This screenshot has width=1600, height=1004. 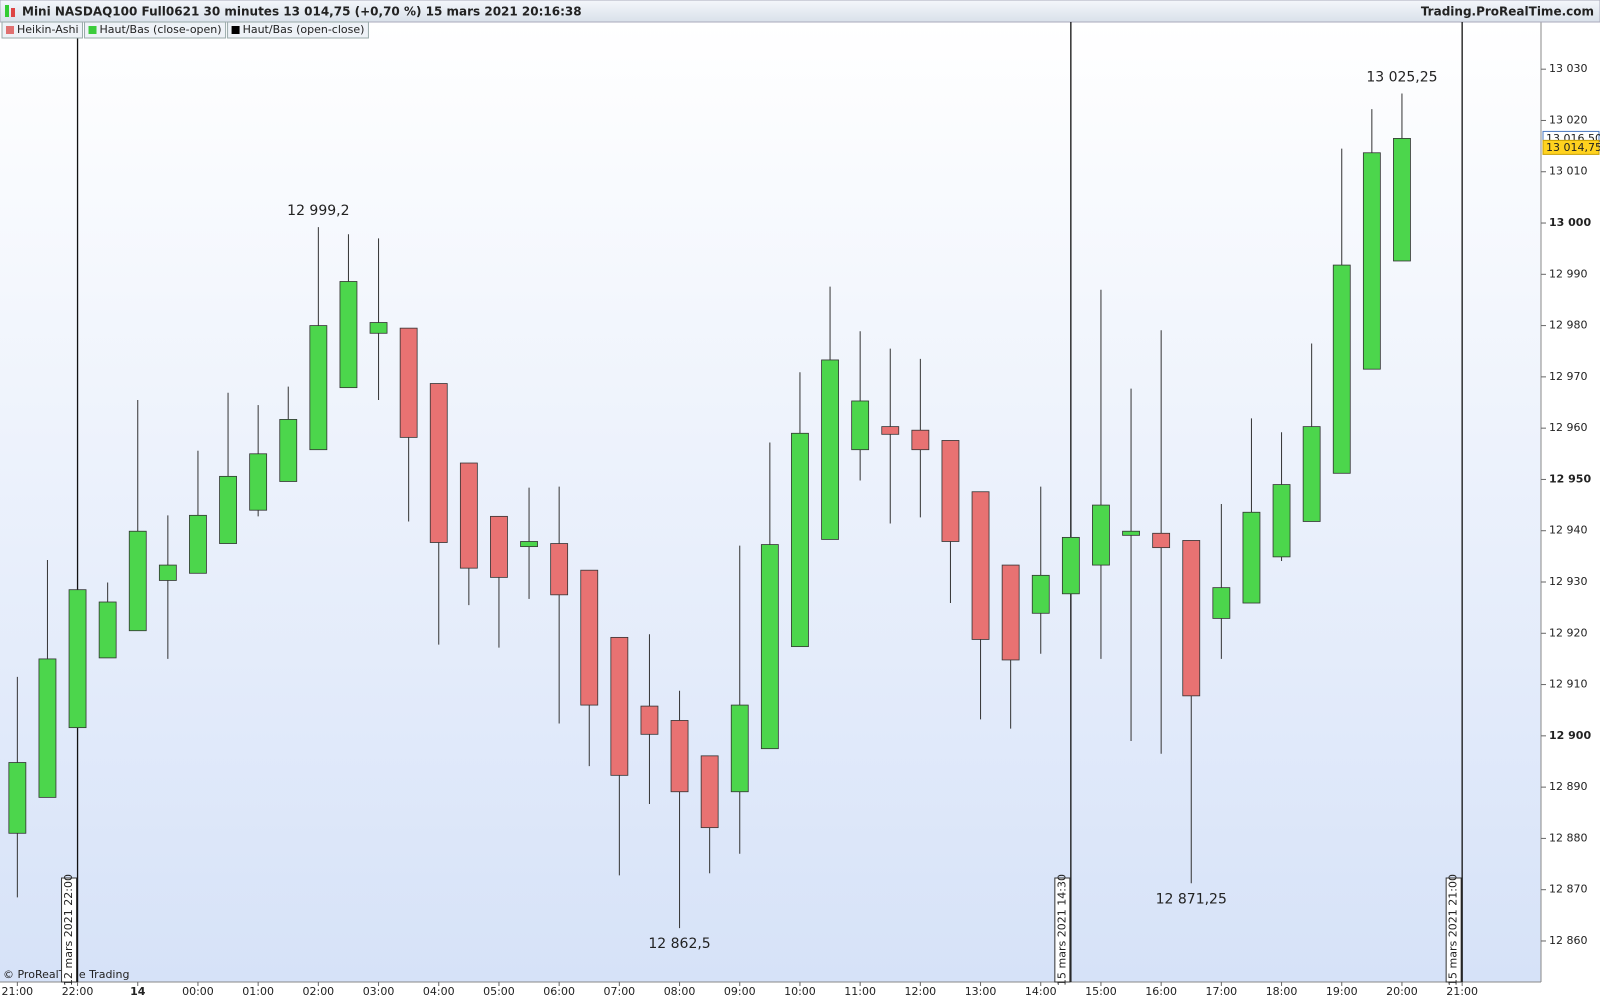 I want to click on x-tick-label: 01:00, so click(x=258, y=991).